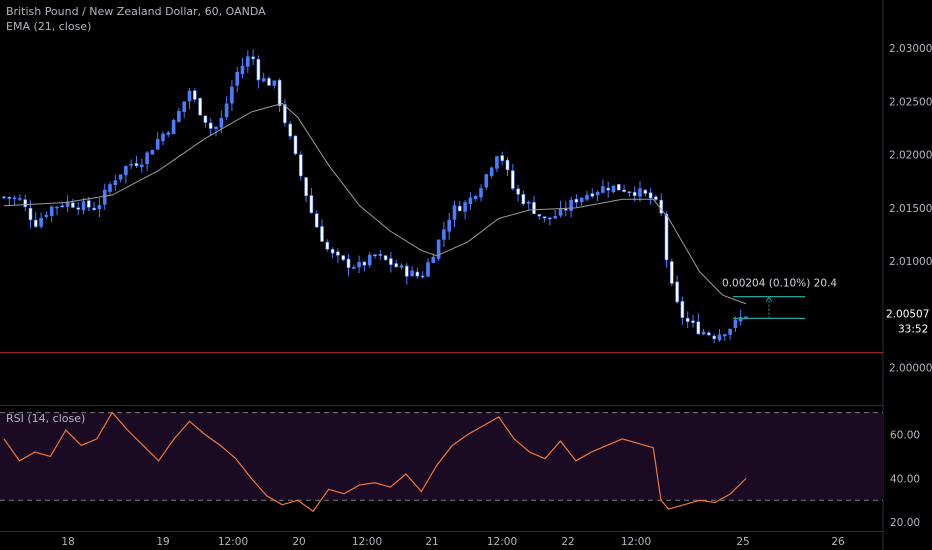 This screenshot has width=932, height=550. Describe the element at coordinates (298, 542) in the screenshot. I see `time-axis-tick: 20` at that location.